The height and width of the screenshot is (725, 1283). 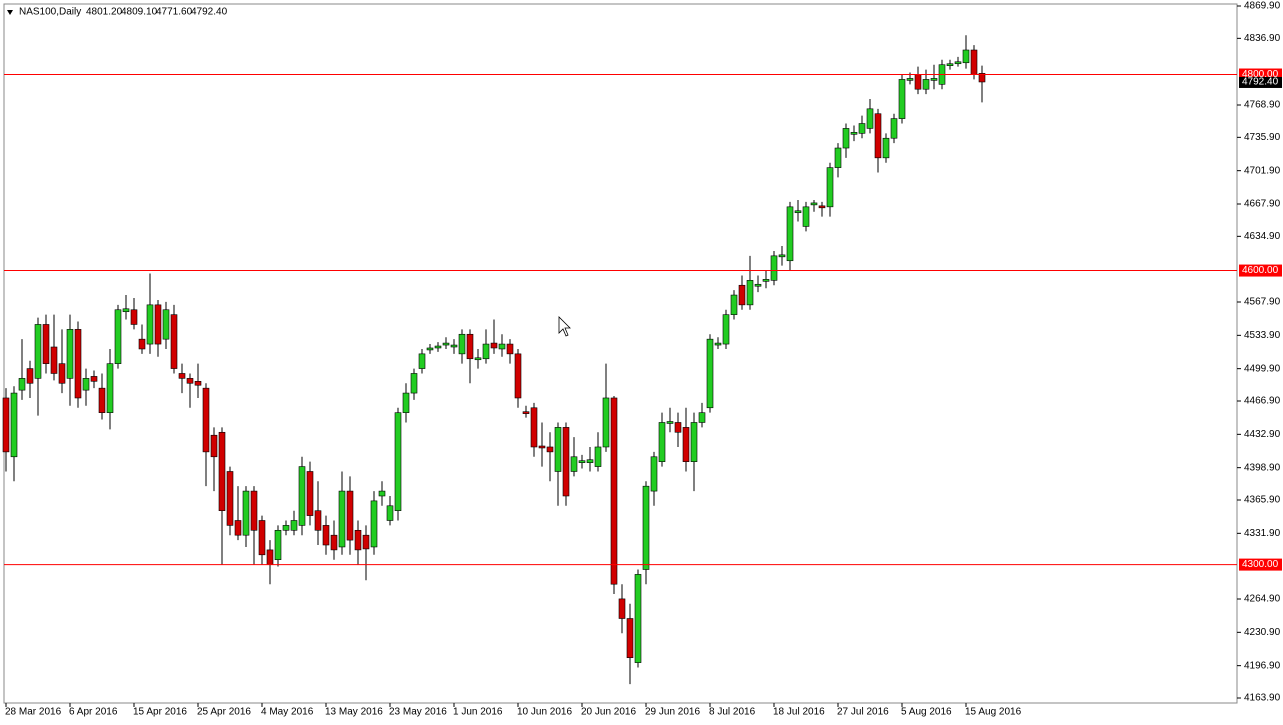 What do you see at coordinates (1262, 204) in the screenshot?
I see `y-tick-label: 4667.90` at bounding box center [1262, 204].